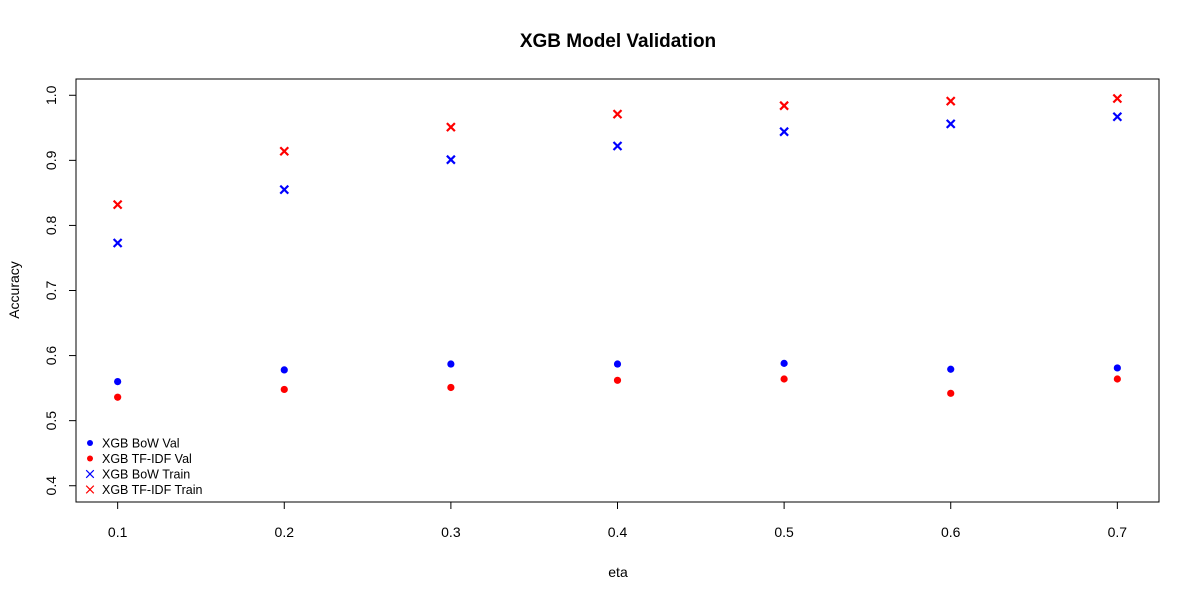  What do you see at coordinates (285, 532) in the screenshot?
I see `x-tick-label: 0.2` at bounding box center [285, 532].